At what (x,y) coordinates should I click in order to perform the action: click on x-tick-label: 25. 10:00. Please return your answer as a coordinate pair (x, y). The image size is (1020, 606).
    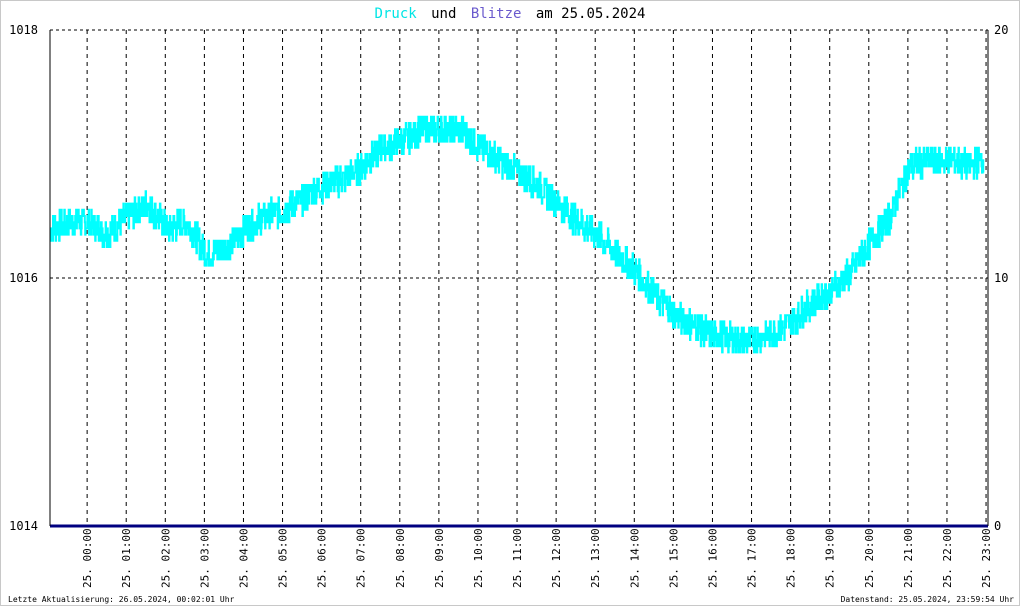
    Looking at the image, I should click on (478, 558).